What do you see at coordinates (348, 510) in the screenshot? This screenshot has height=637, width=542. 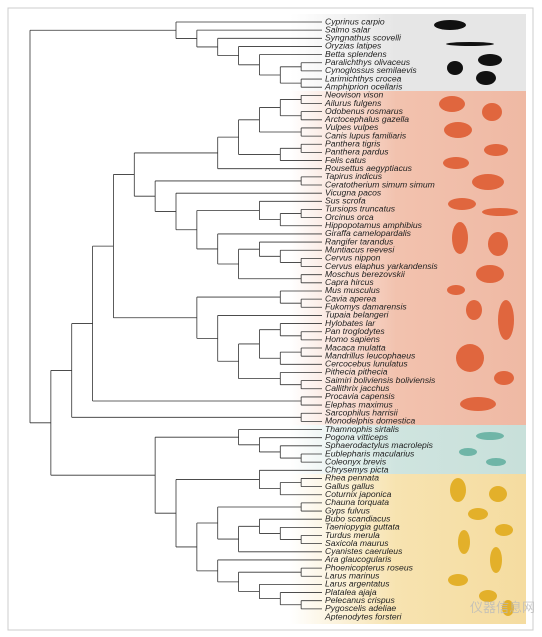 I see `species-label: Gyps fulvus` at bounding box center [348, 510].